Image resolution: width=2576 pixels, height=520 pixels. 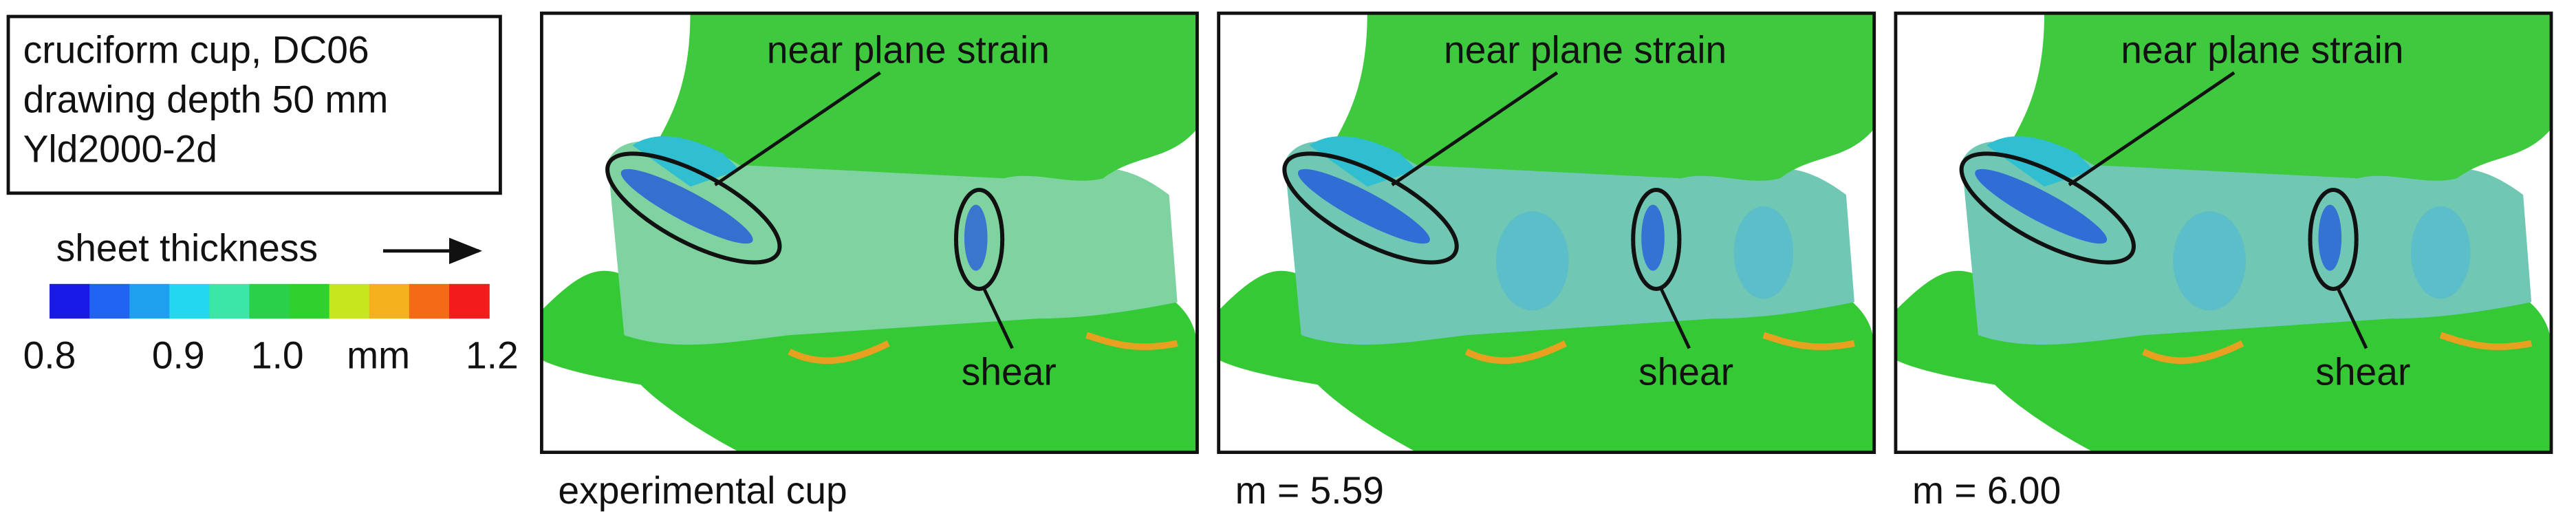 What do you see at coordinates (187, 247) in the screenshot?
I see `colorbar-label: sheet thickness` at bounding box center [187, 247].